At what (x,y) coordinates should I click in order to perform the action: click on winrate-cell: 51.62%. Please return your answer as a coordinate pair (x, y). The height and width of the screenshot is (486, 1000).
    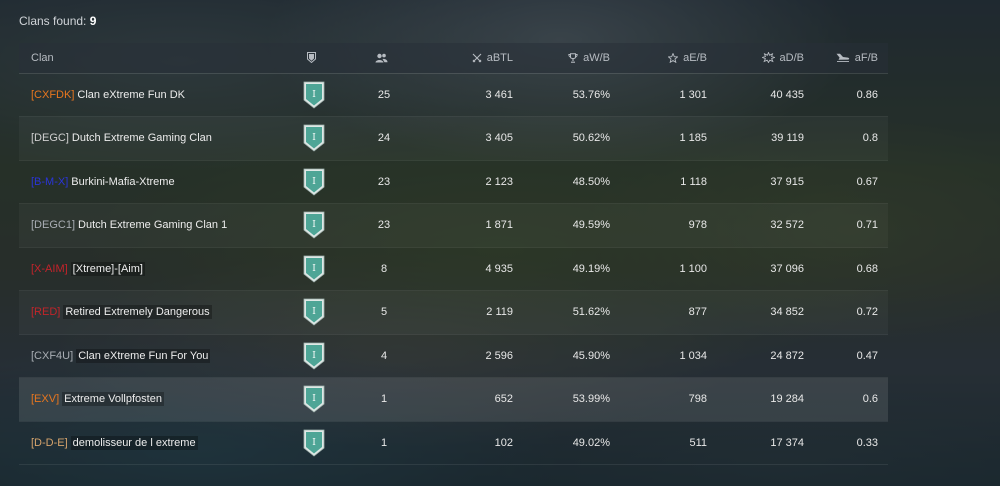
    Looking at the image, I should click on (591, 312).